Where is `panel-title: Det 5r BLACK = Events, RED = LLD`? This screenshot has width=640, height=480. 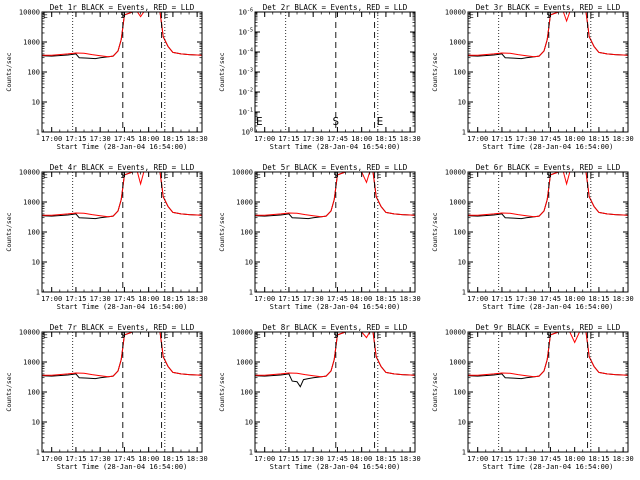 panel-title: Det 5r BLACK = Events, RED = LLD is located at coordinates (335, 167).